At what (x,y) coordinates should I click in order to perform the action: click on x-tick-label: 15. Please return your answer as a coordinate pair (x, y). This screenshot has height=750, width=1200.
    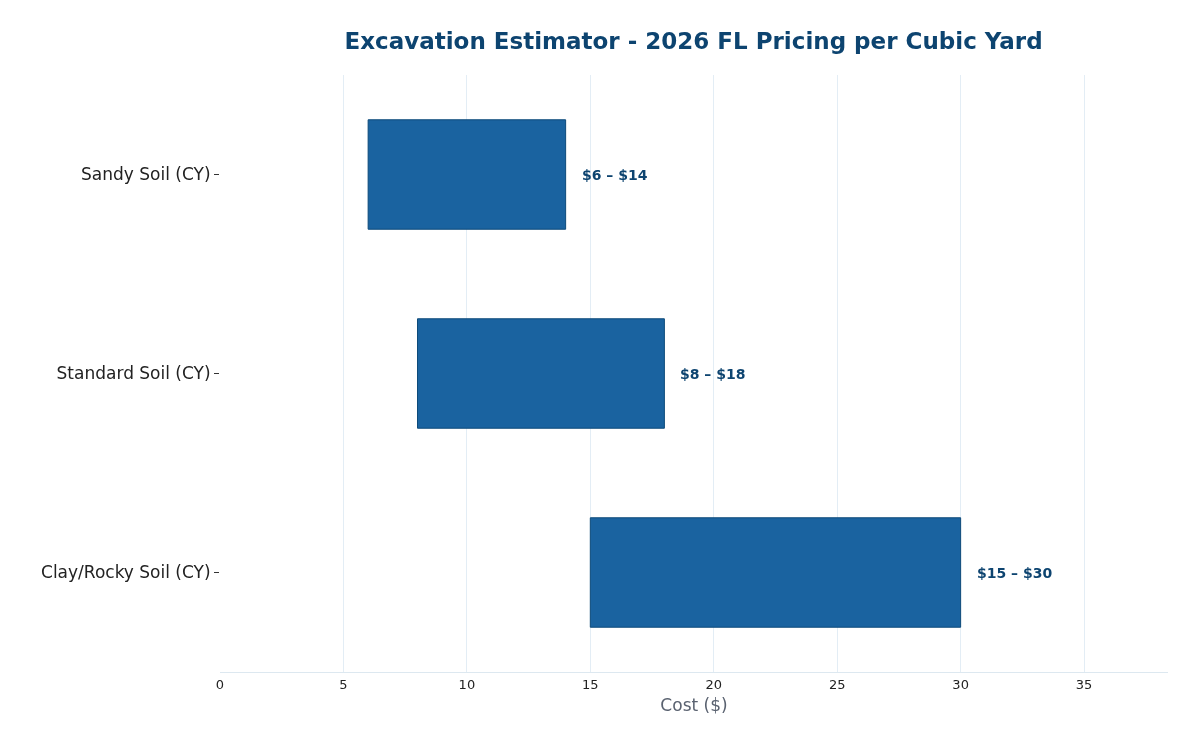
    Looking at the image, I should click on (590, 684).